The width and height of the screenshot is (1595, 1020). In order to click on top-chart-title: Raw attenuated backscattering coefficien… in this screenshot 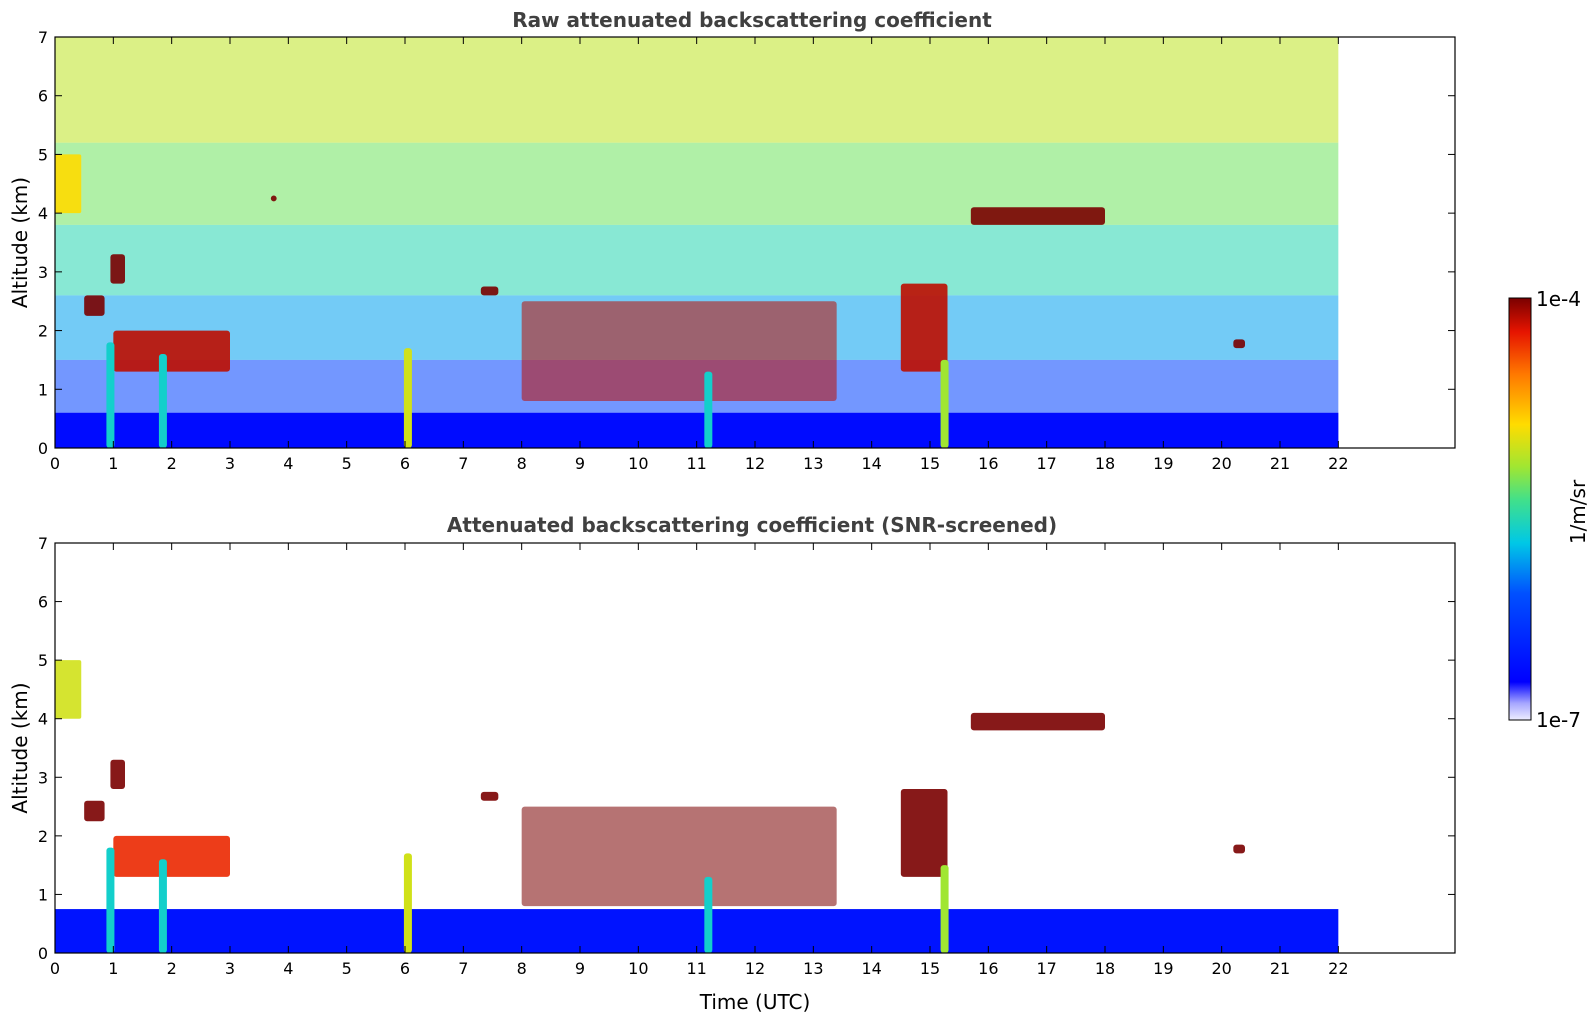, I will do `click(752, 20)`.